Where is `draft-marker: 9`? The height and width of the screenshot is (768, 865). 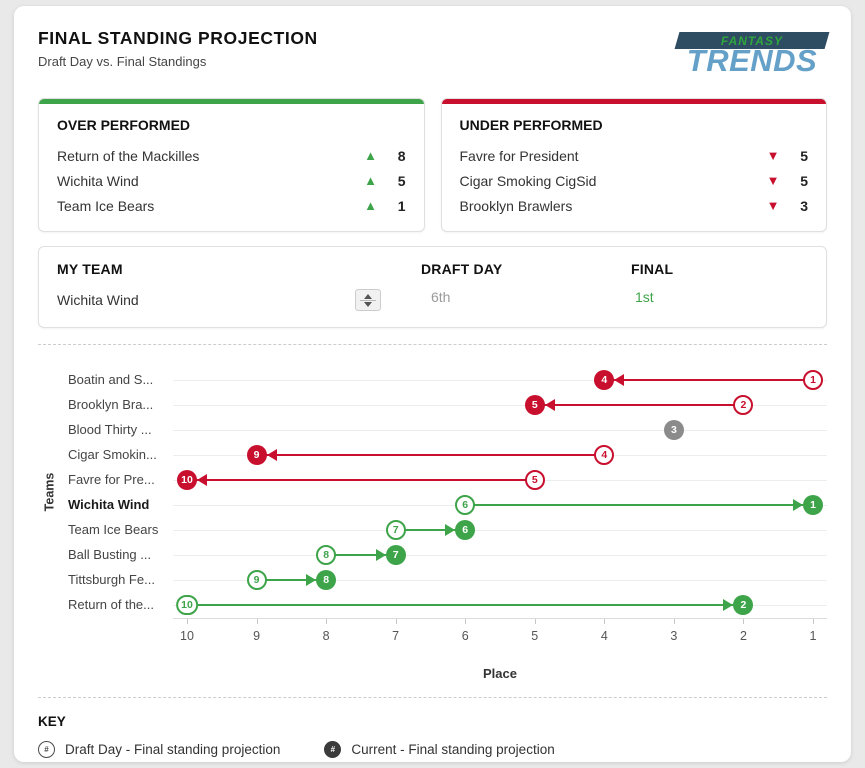
draft-marker: 9 is located at coordinates (256, 579).